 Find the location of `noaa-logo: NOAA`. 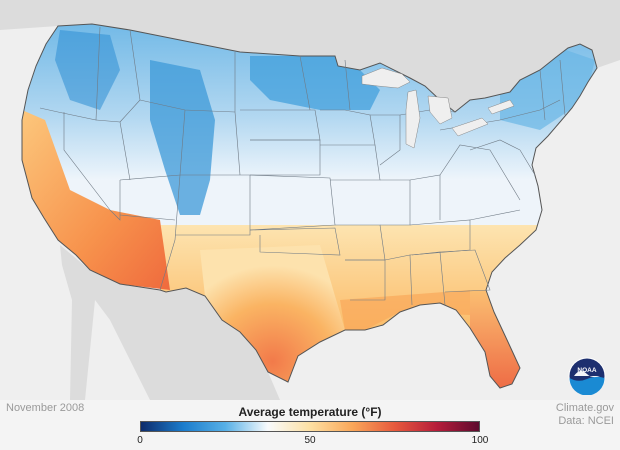

noaa-logo: NOAA is located at coordinates (587, 376).